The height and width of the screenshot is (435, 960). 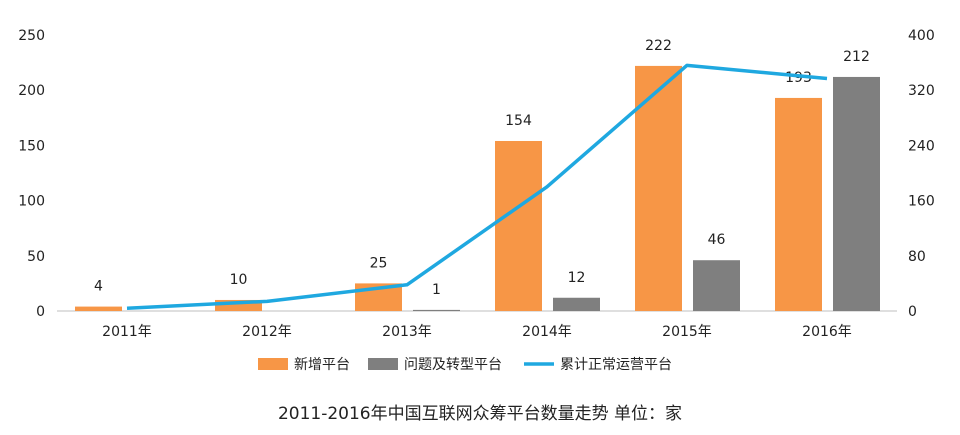 I want to click on y-right-tick-label: 320, so click(x=921, y=91).